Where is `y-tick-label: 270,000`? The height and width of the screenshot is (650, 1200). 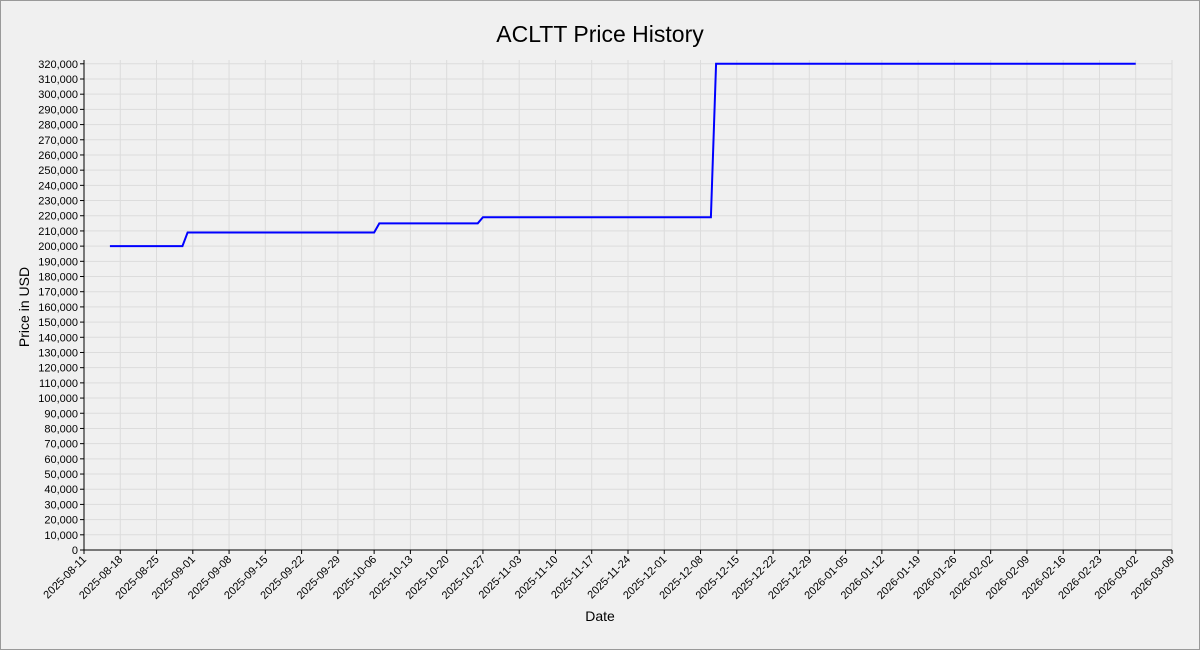 y-tick-label: 270,000 is located at coordinates (58, 141).